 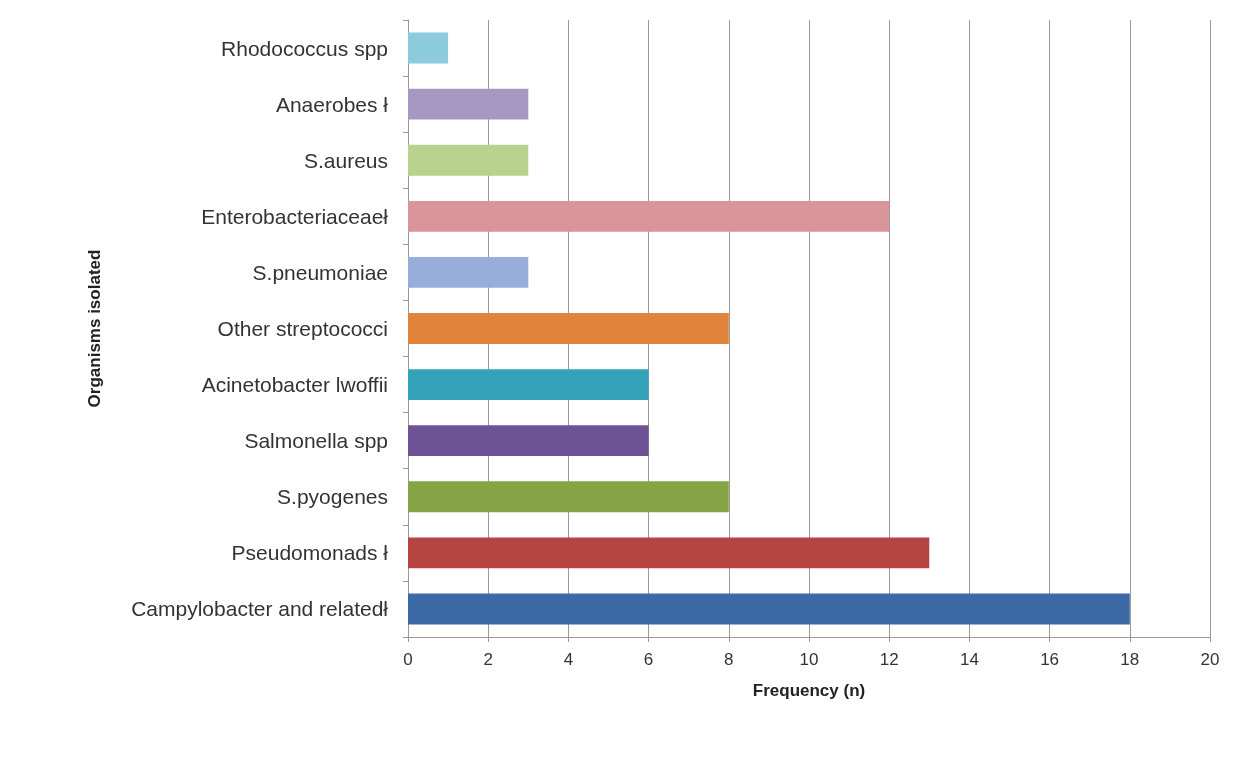 What do you see at coordinates (568, 659) in the screenshot?
I see `x-tick-label: 4` at bounding box center [568, 659].